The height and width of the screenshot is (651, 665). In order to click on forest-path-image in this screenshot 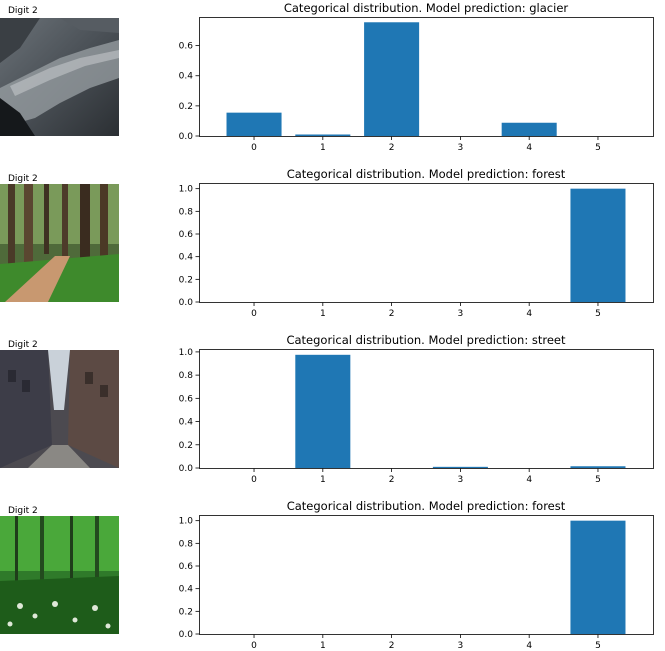, I will do `click(59, 243)`.